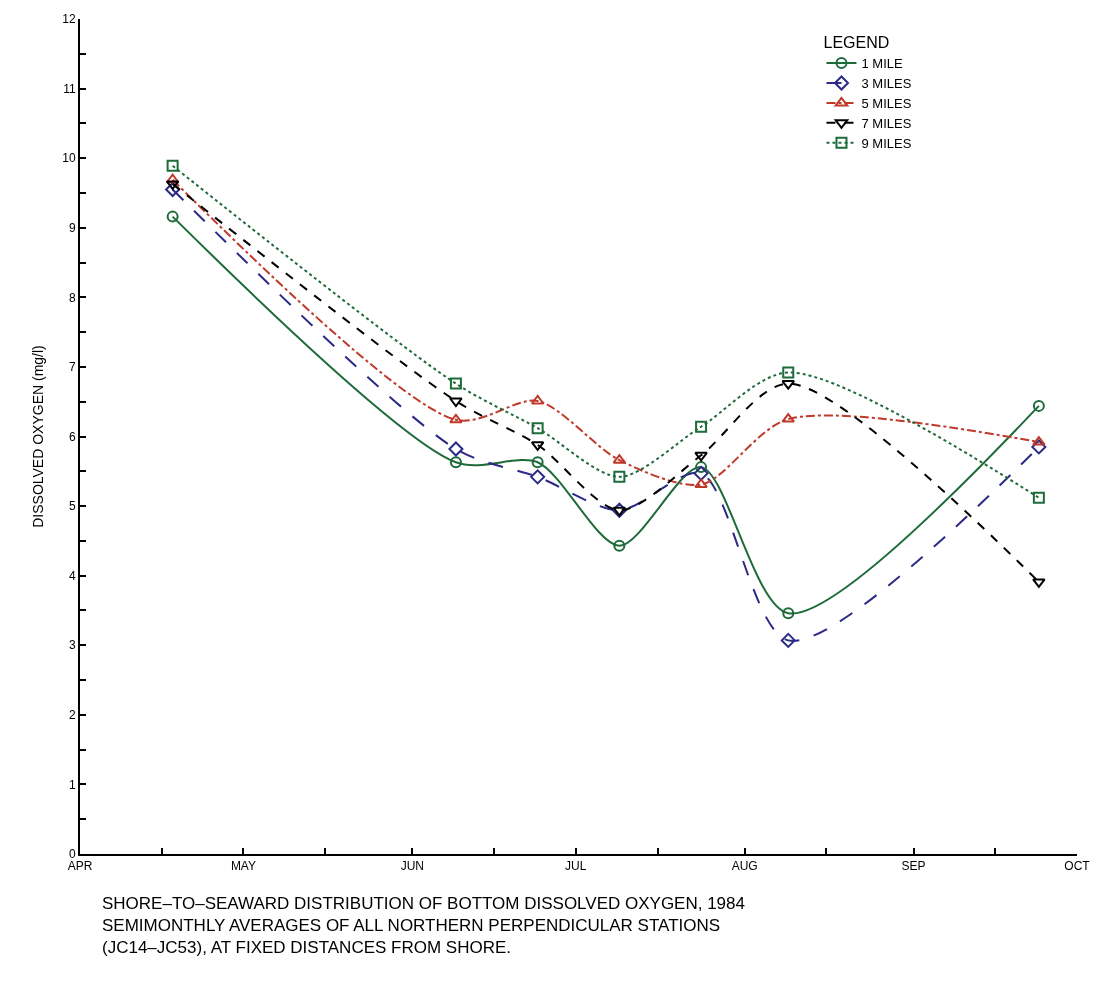  Describe the element at coordinates (72, 227) in the screenshot. I see `y-tick-label: 9` at that location.